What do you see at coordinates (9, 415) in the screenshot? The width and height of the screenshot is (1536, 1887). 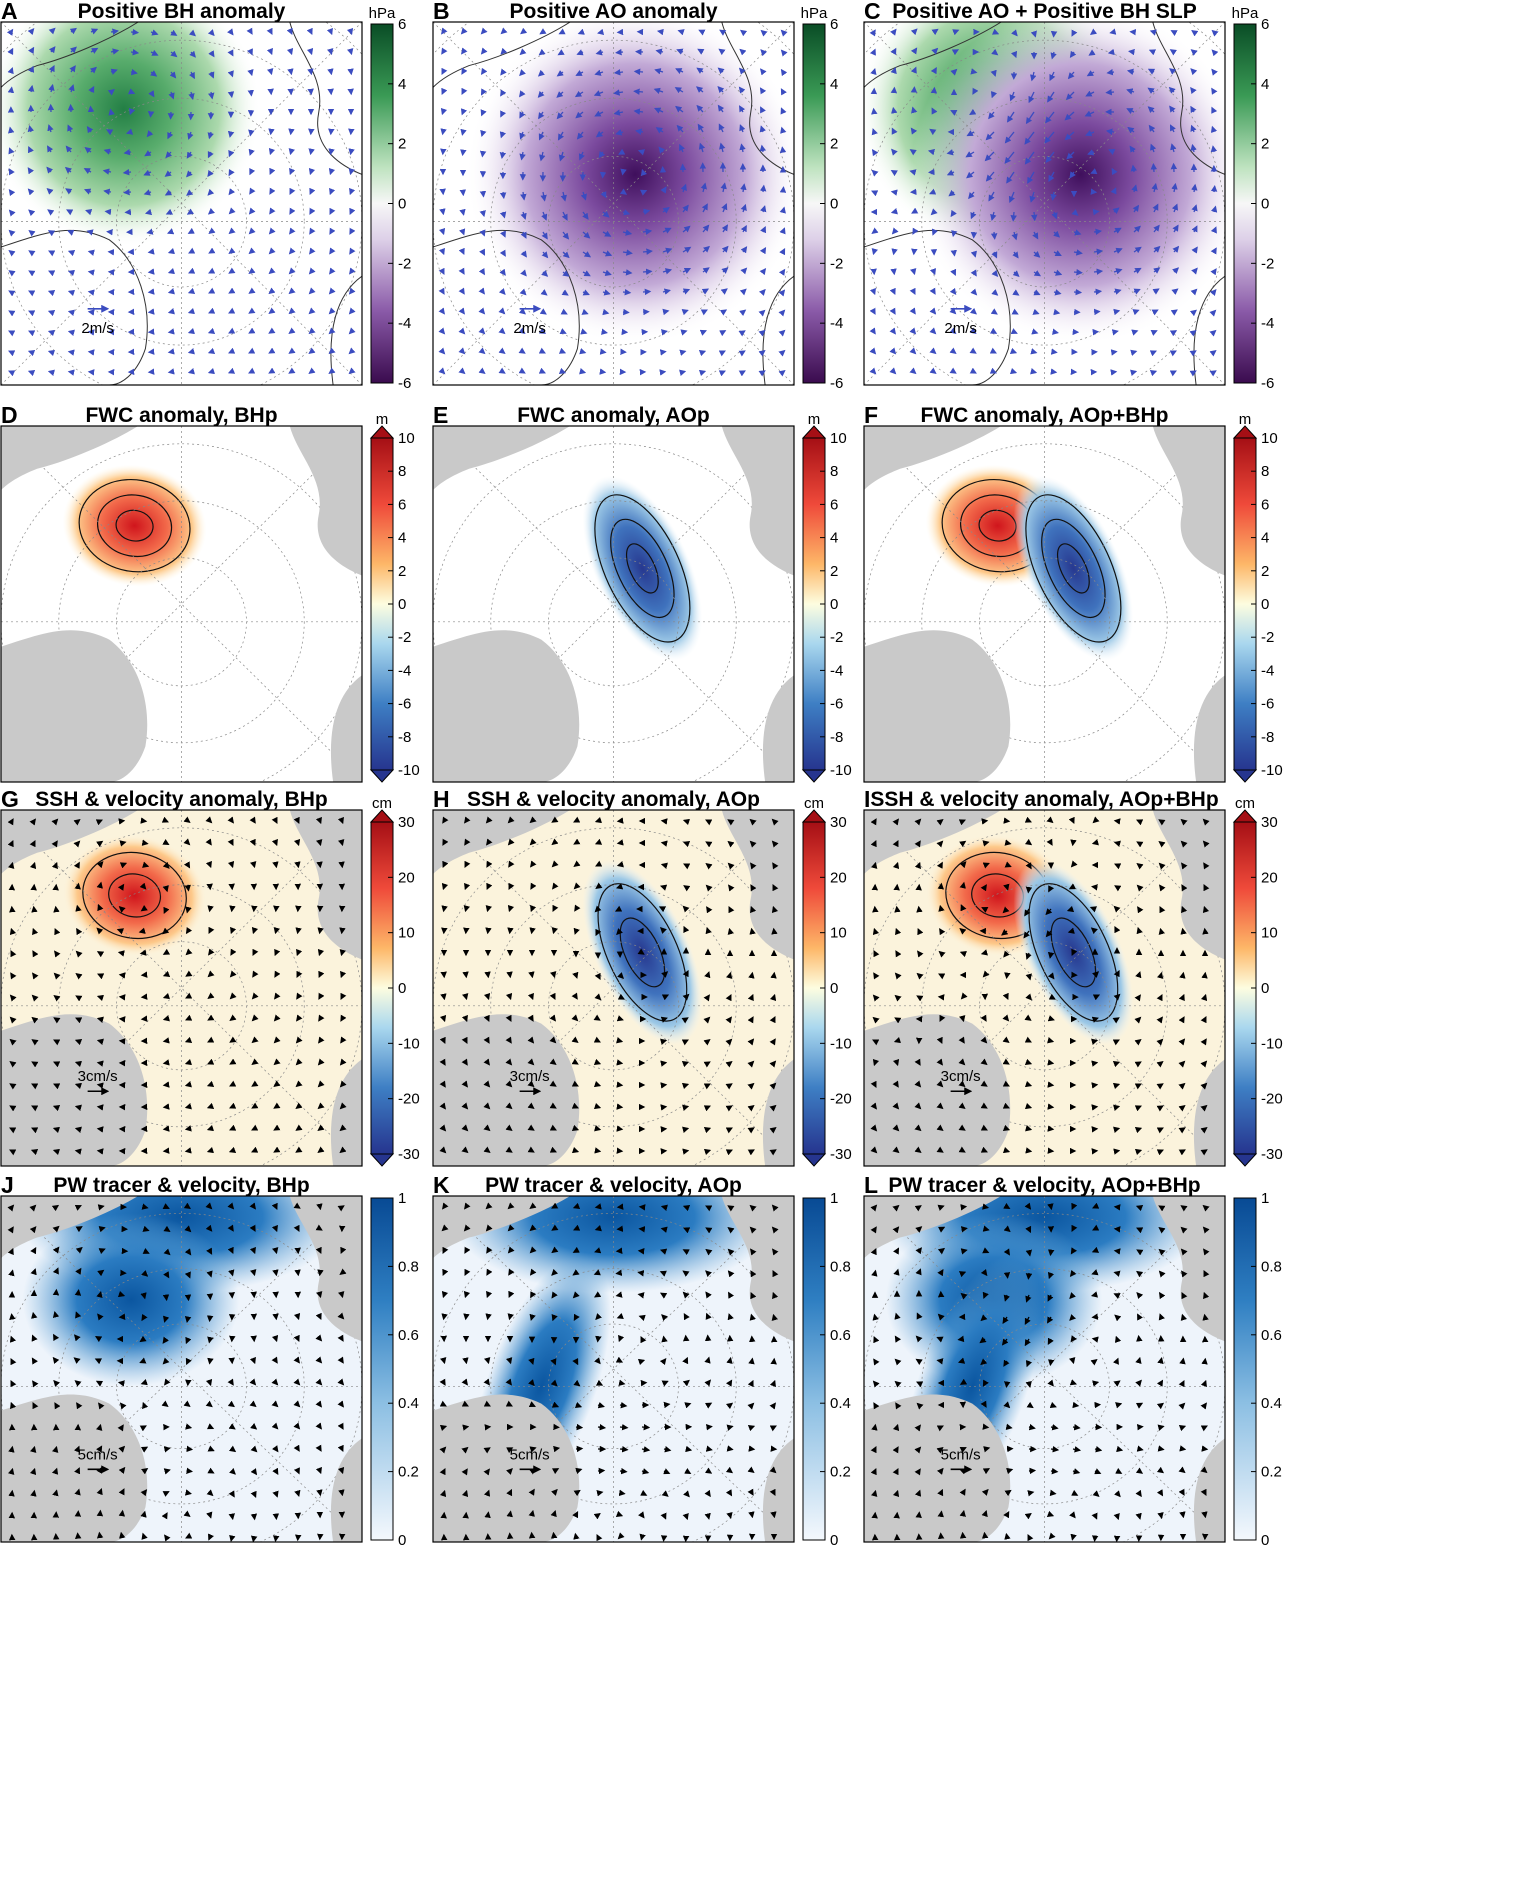 I see `panel-letter: D` at bounding box center [9, 415].